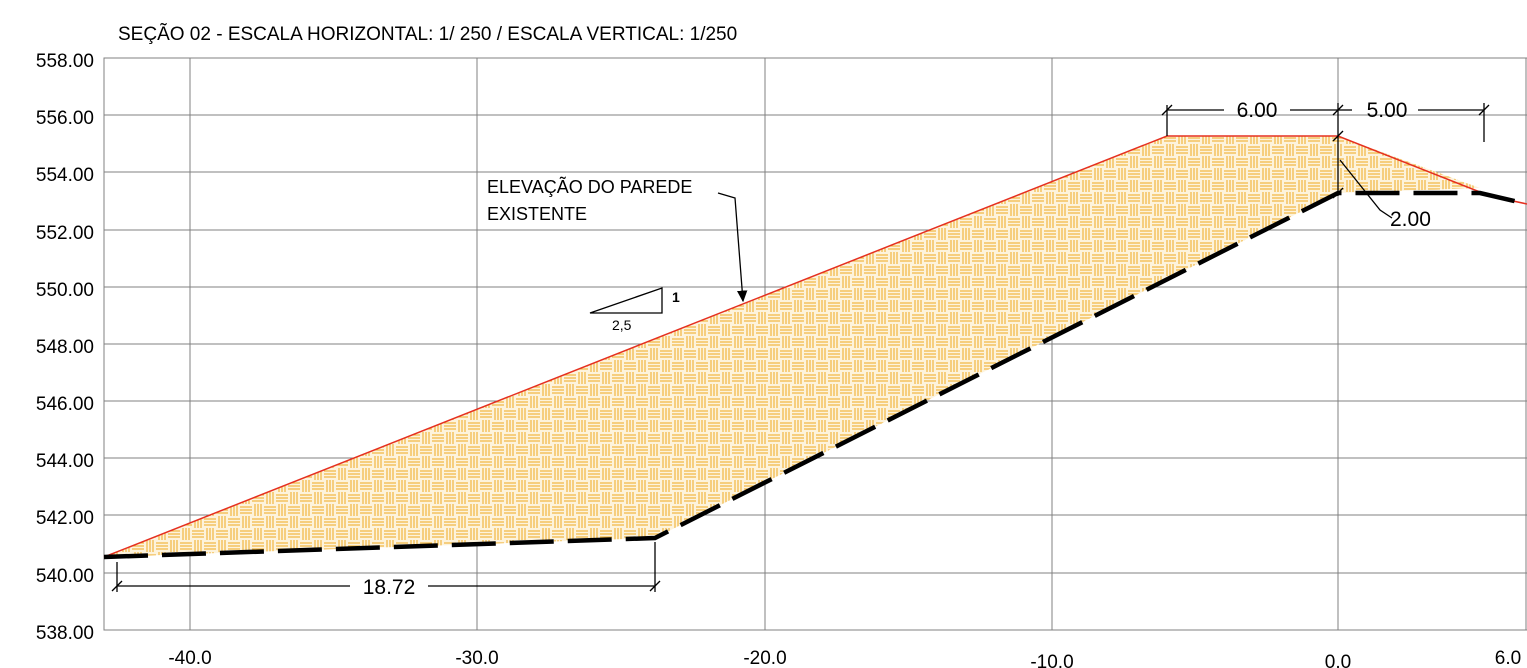 The width and height of the screenshot is (1527, 668). What do you see at coordinates (676, 297) in the screenshot?
I see `slope-vertical: 1` at bounding box center [676, 297].